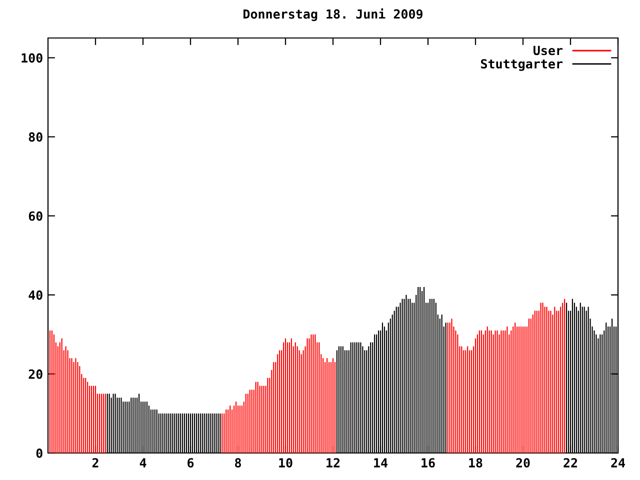 The height and width of the screenshot is (480, 640). I want to click on y-tick-label: 0, so click(39, 453).